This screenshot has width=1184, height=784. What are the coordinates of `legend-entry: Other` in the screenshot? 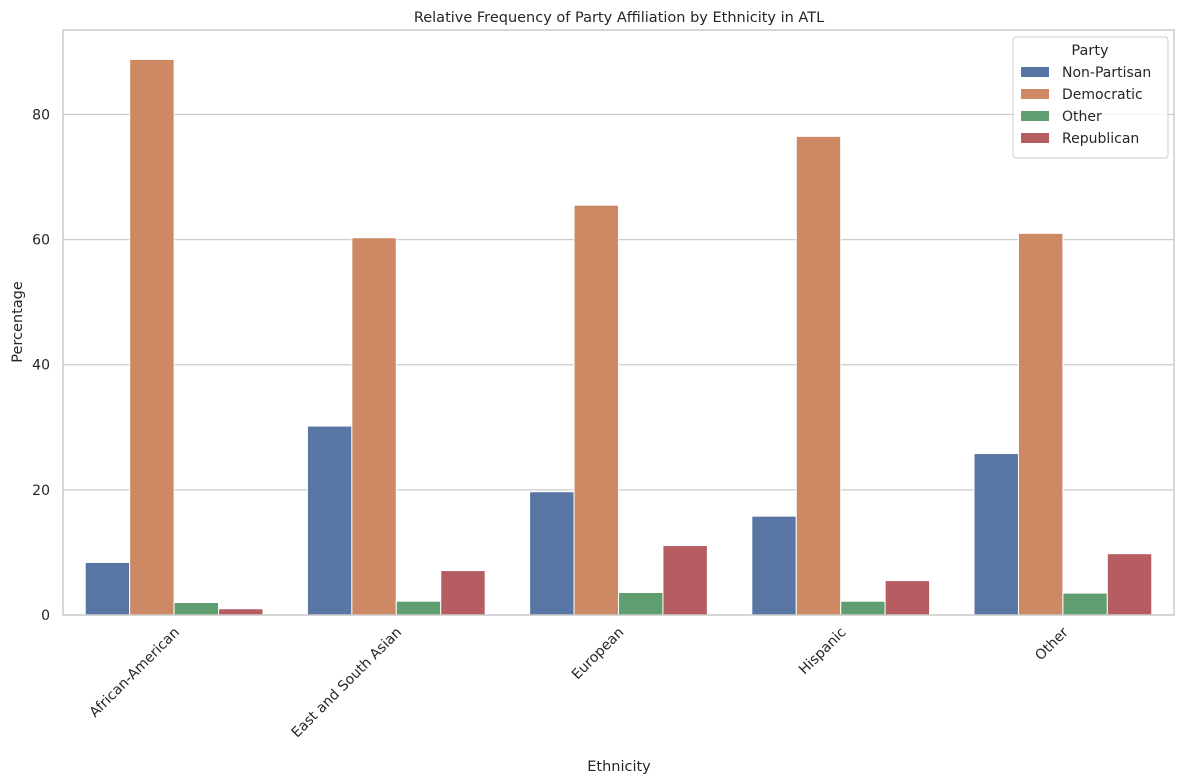 It's located at (1082, 117).